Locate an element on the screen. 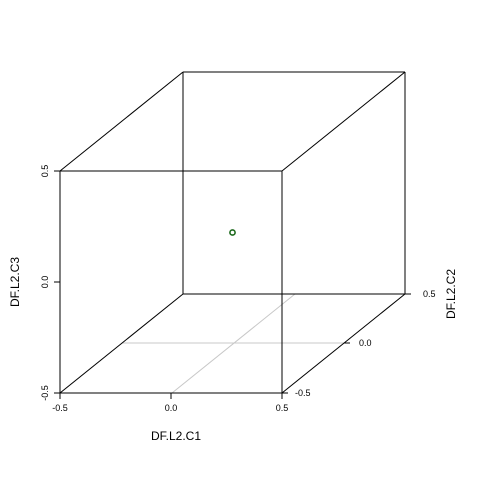 This screenshot has height=480, width=480. y-axis-label: DF.L2.C2 is located at coordinates (451, 294).